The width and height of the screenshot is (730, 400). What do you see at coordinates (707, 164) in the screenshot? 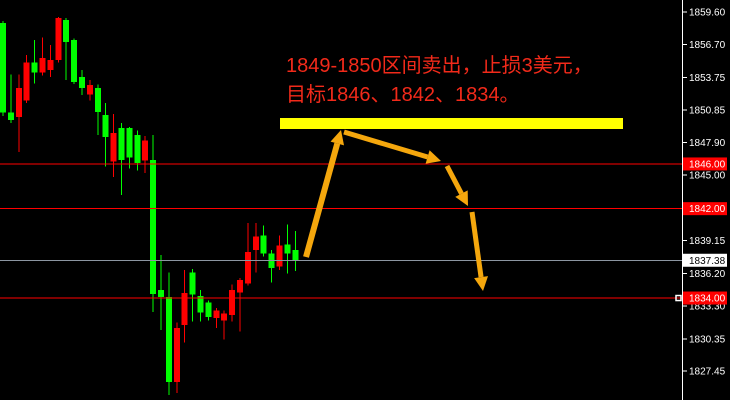
I see `axis-price-badge-label: 1846.00` at bounding box center [707, 164].